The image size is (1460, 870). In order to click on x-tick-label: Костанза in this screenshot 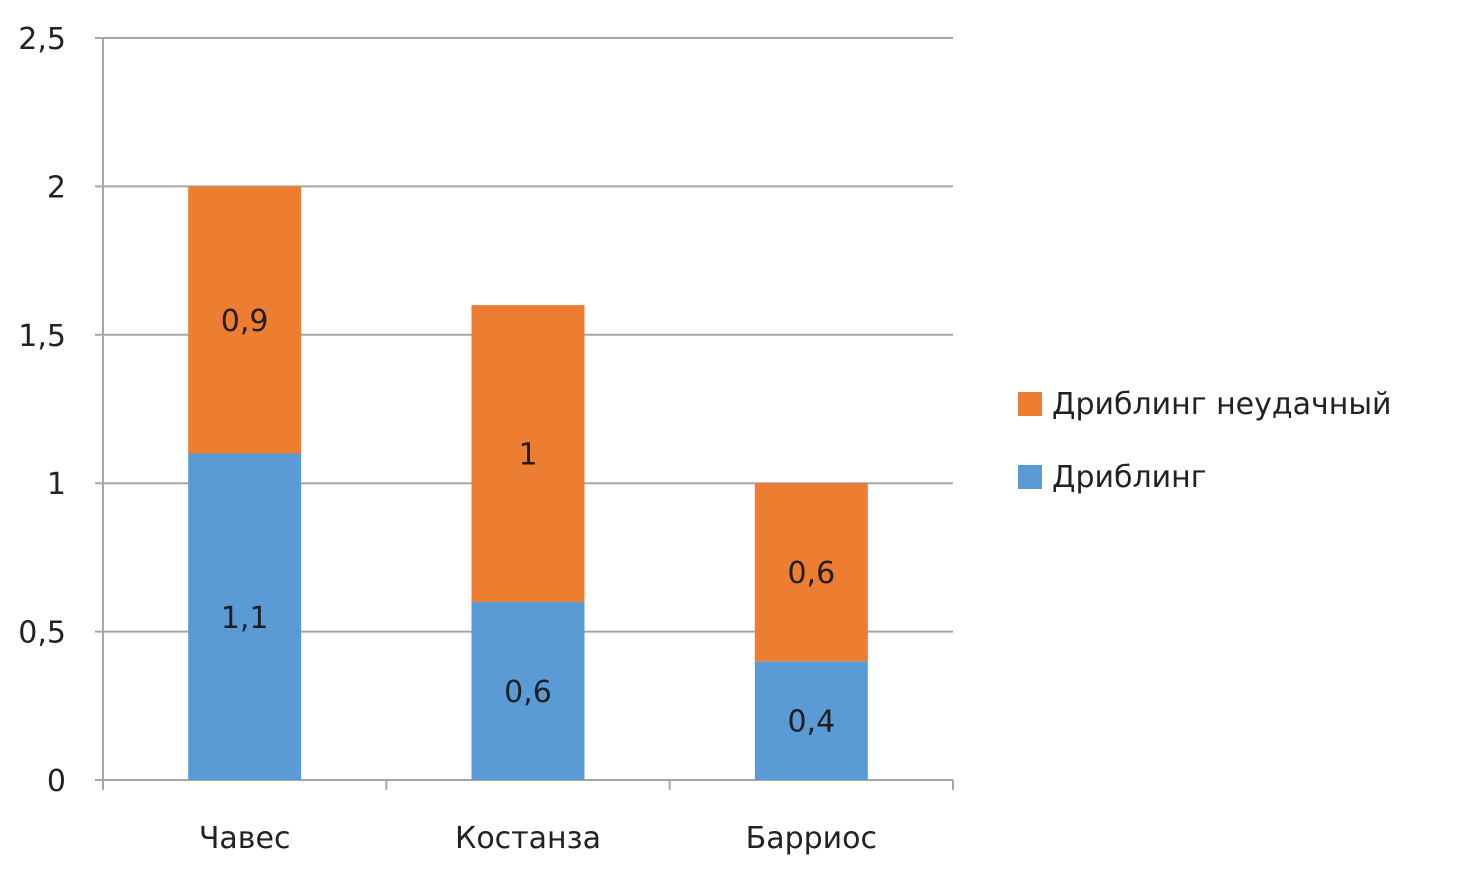, I will do `click(528, 838)`.